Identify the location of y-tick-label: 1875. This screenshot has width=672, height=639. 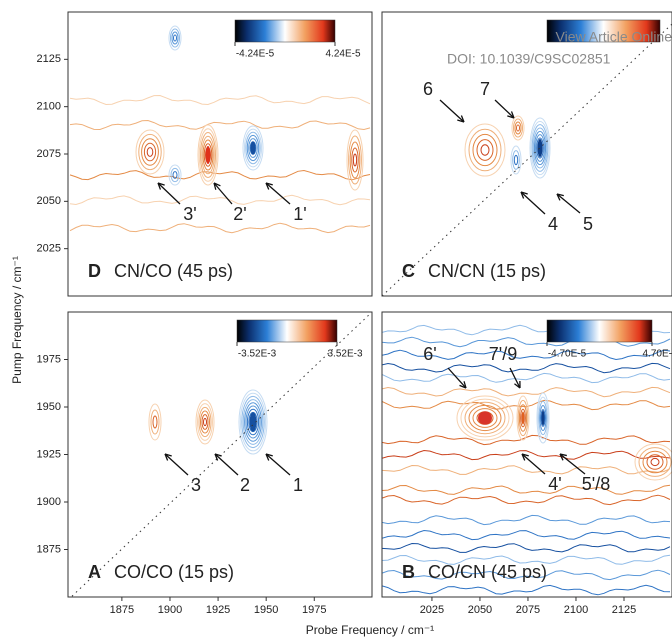
(49, 549).